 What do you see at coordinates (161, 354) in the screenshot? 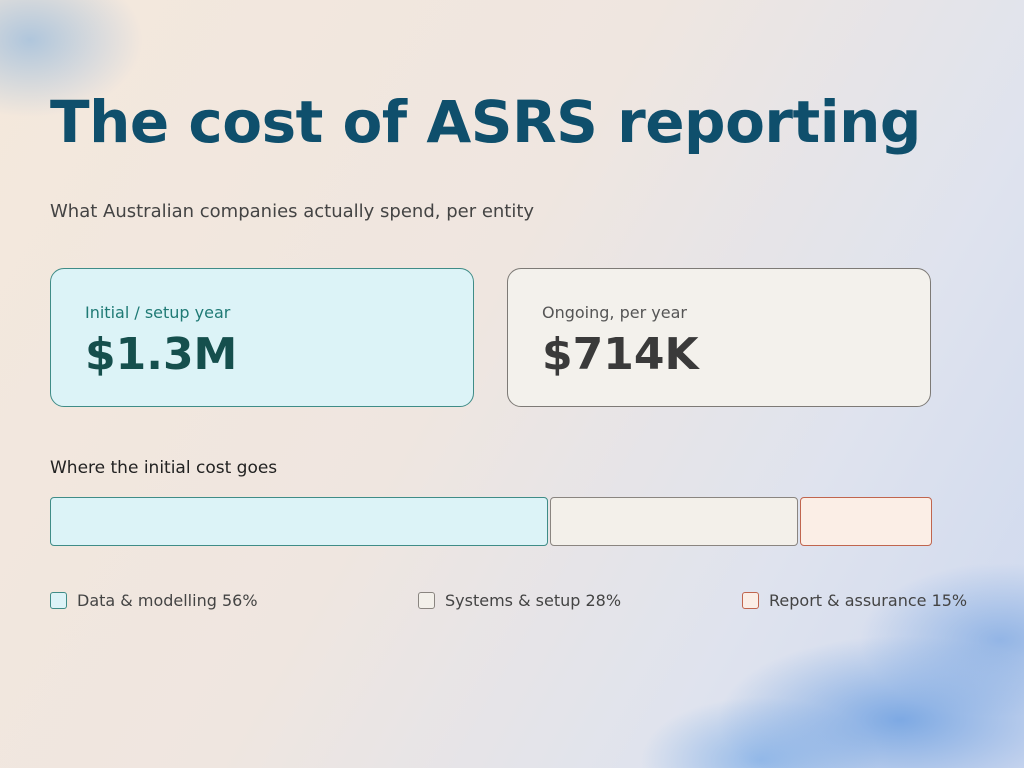
I see `card-amount: $1.3M` at bounding box center [161, 354].